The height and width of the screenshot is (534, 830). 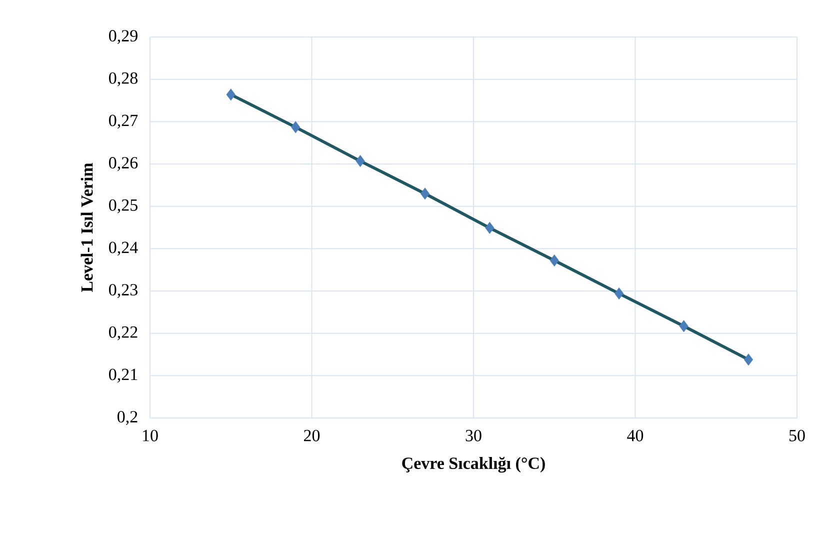 I want to click on y-tick-label: 0,27, so click(x=123, y=121).